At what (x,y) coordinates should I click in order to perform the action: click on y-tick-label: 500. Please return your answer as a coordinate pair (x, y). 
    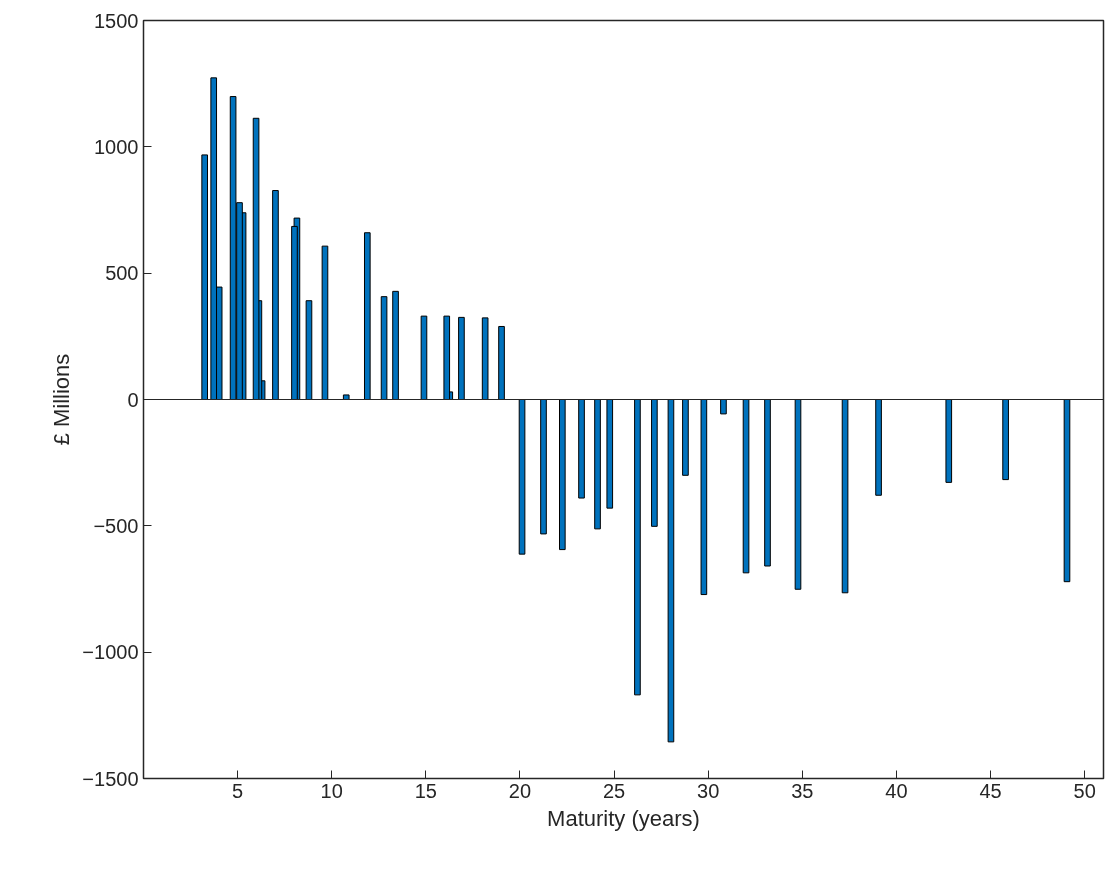
    Looking at the image, I should click on (122, 273).